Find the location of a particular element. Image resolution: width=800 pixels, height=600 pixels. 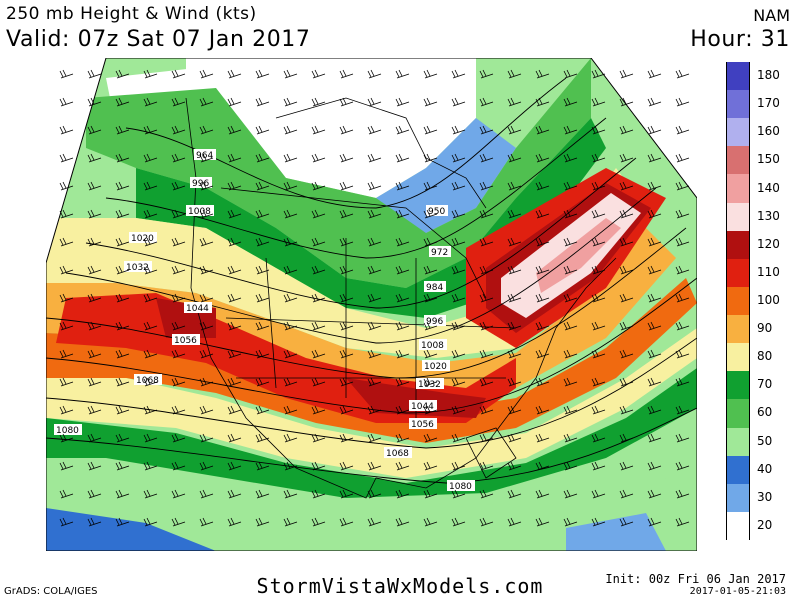

colorbar-label: 150 is located at coordinates (768, 159).